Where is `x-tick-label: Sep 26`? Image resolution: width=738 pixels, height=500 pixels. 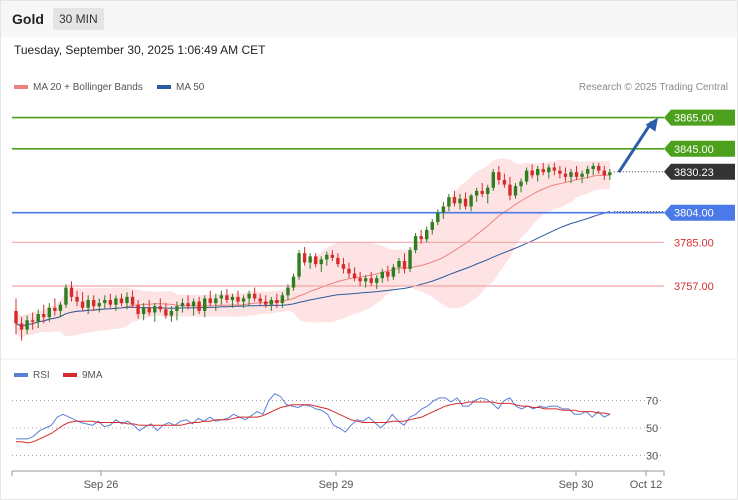 x-tick-label: Sep 26 is located at coordinates (101, 485).